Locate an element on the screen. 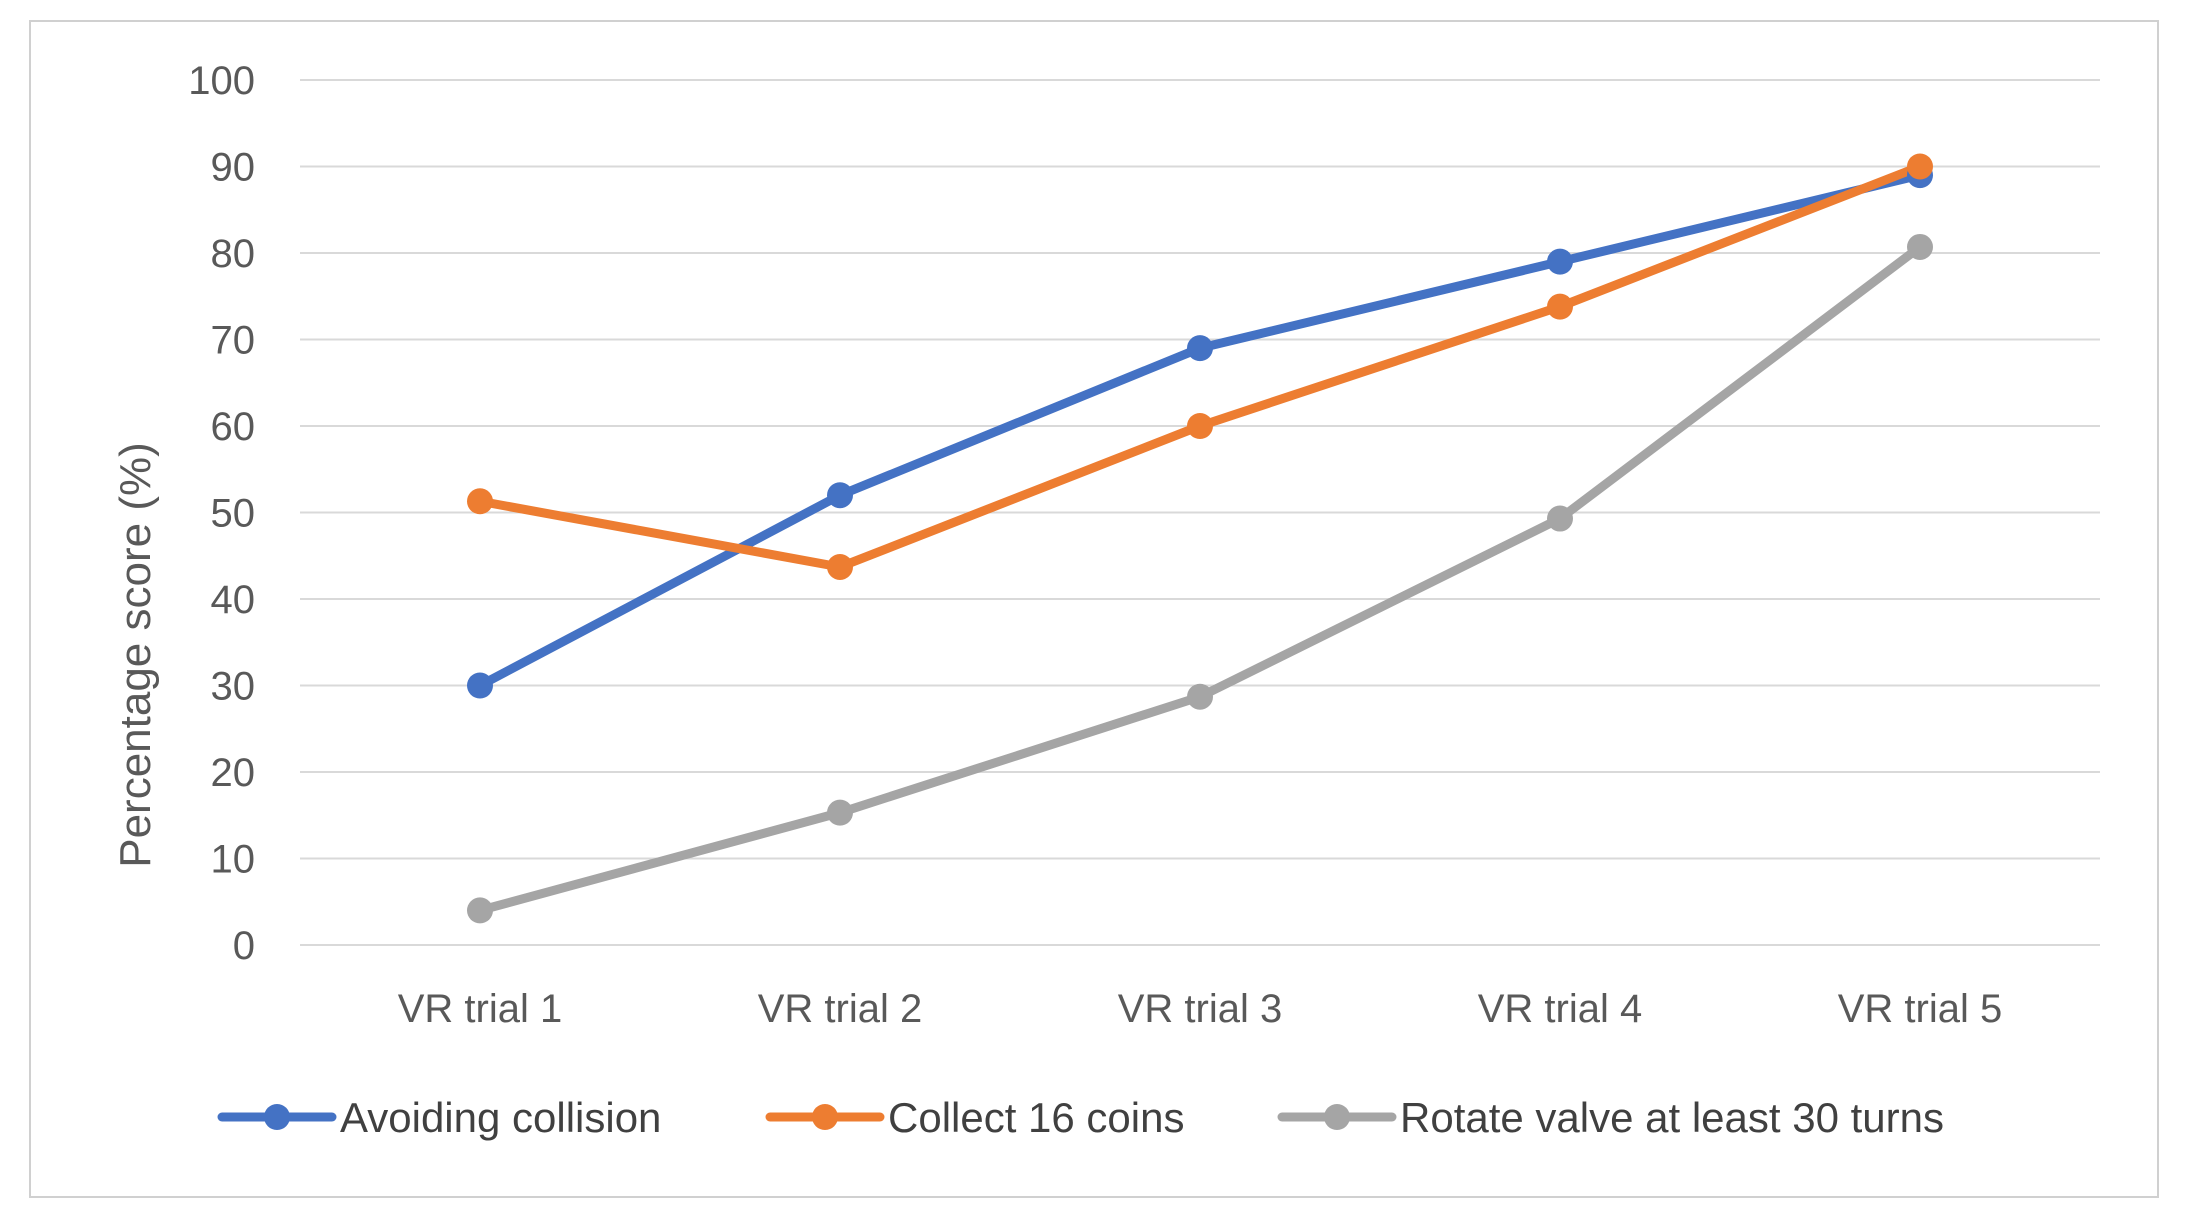 Image resolution: width=2187 pixels, height=1224 pixels. x-tick-label: VR trial 5 is located at coordinates (1920, 1009).